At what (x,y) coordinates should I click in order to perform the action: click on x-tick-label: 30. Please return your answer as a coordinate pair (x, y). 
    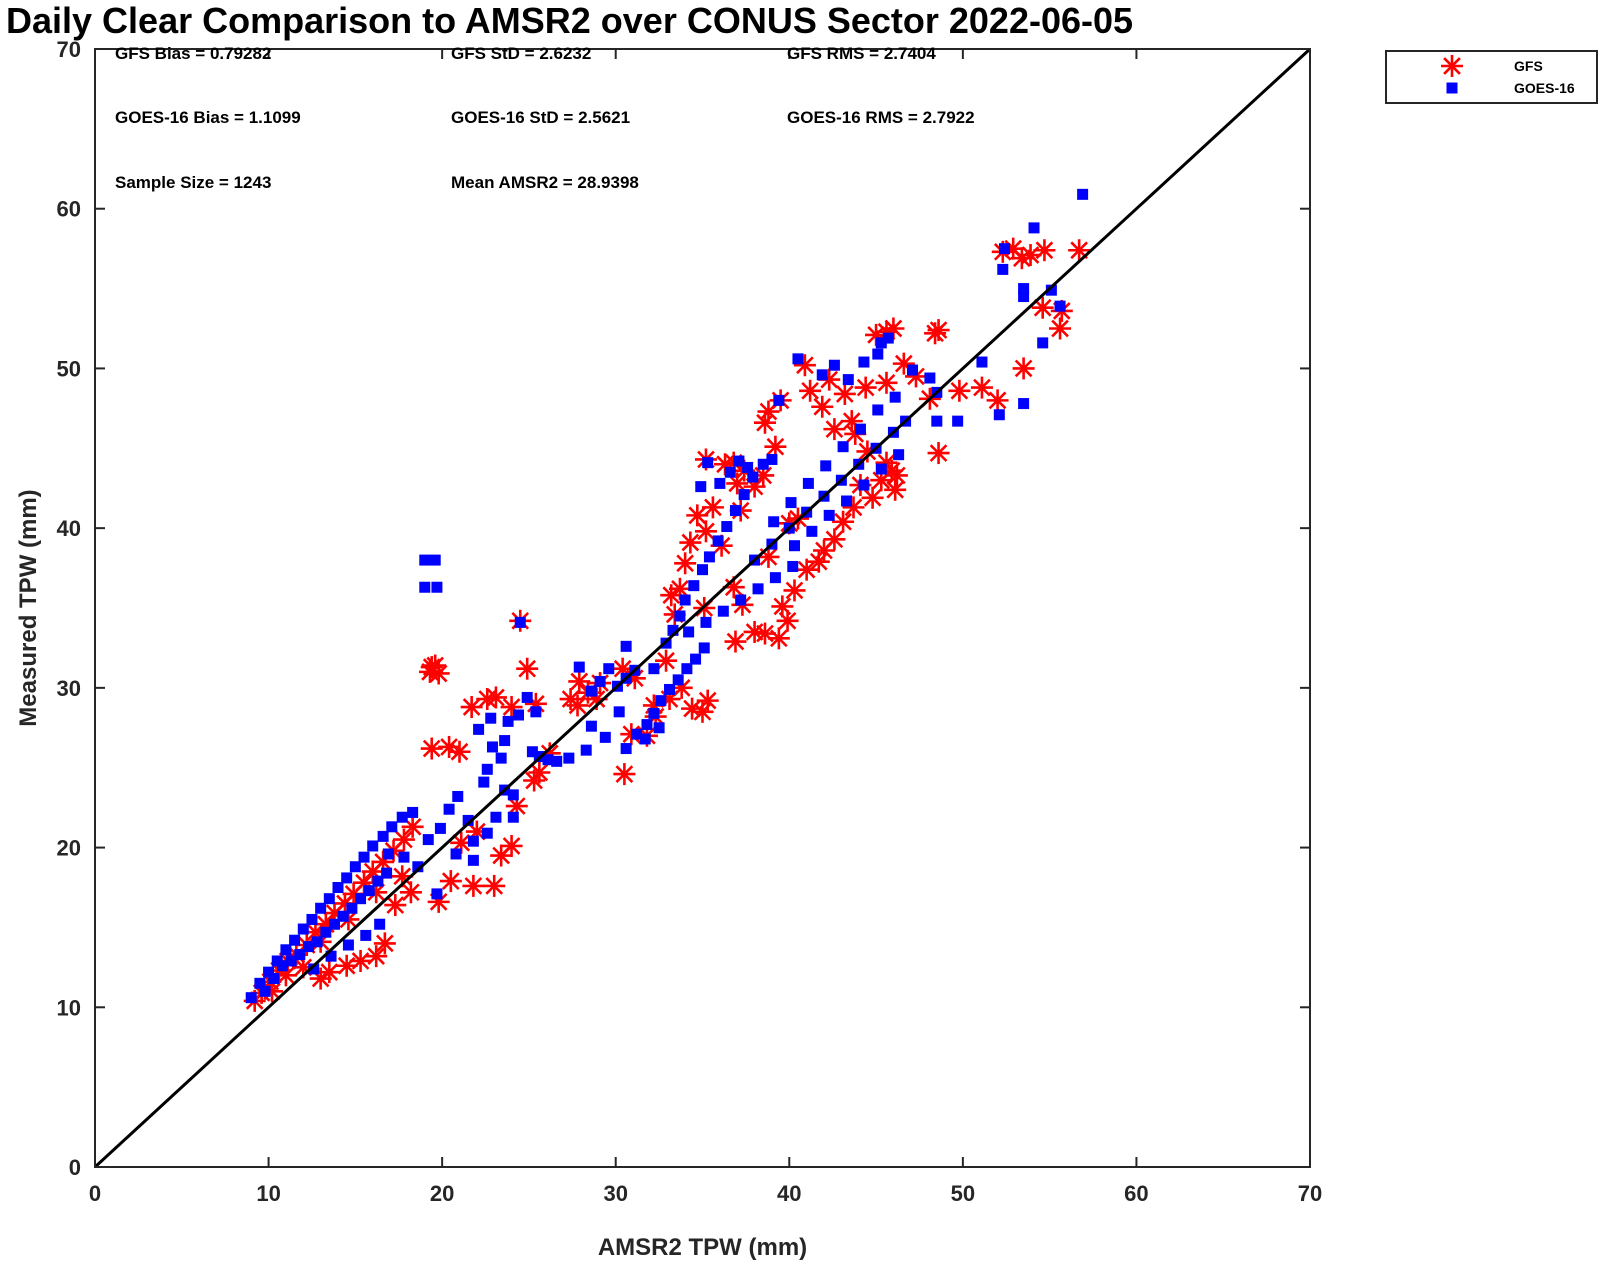
    Looking at the image, I should click on (615, 1193).